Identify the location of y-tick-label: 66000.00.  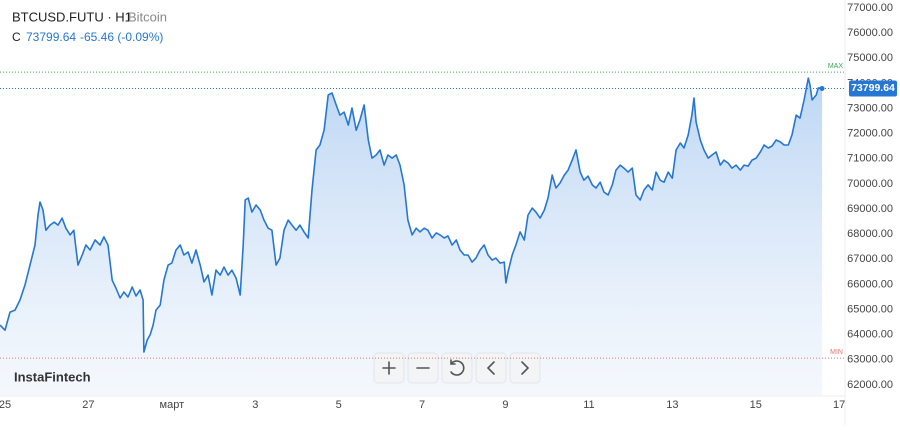
(870, 284).